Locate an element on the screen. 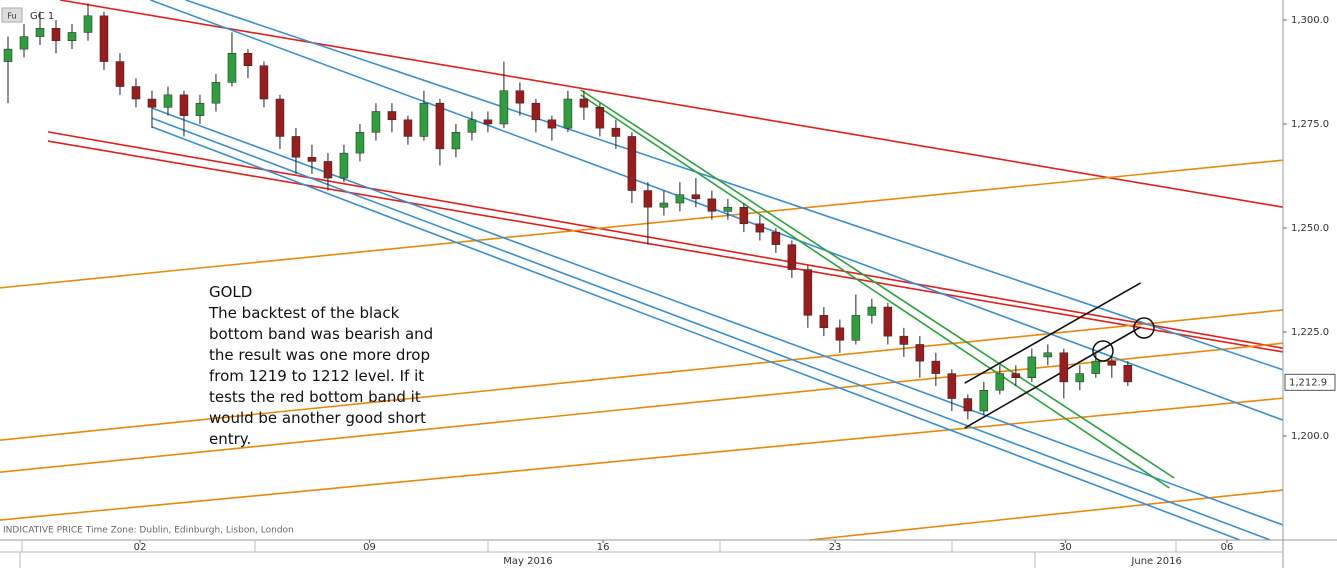 The height and width of the screenshot is (568, 1337). symbol: GC 1 is located at coordinates (42, 16).